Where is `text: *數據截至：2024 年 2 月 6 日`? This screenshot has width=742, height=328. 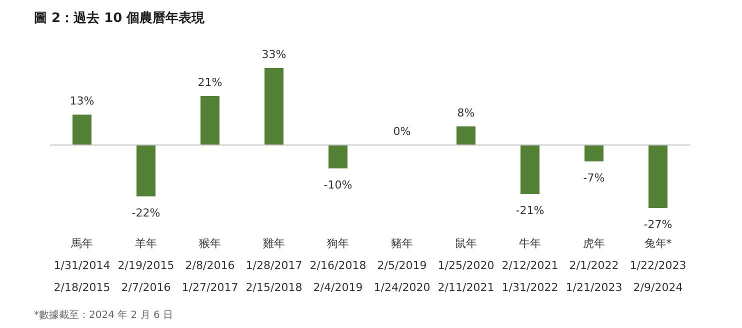 text: *數據截至：2024 年 2 月 6 日 is located at coordinates (104, 315).